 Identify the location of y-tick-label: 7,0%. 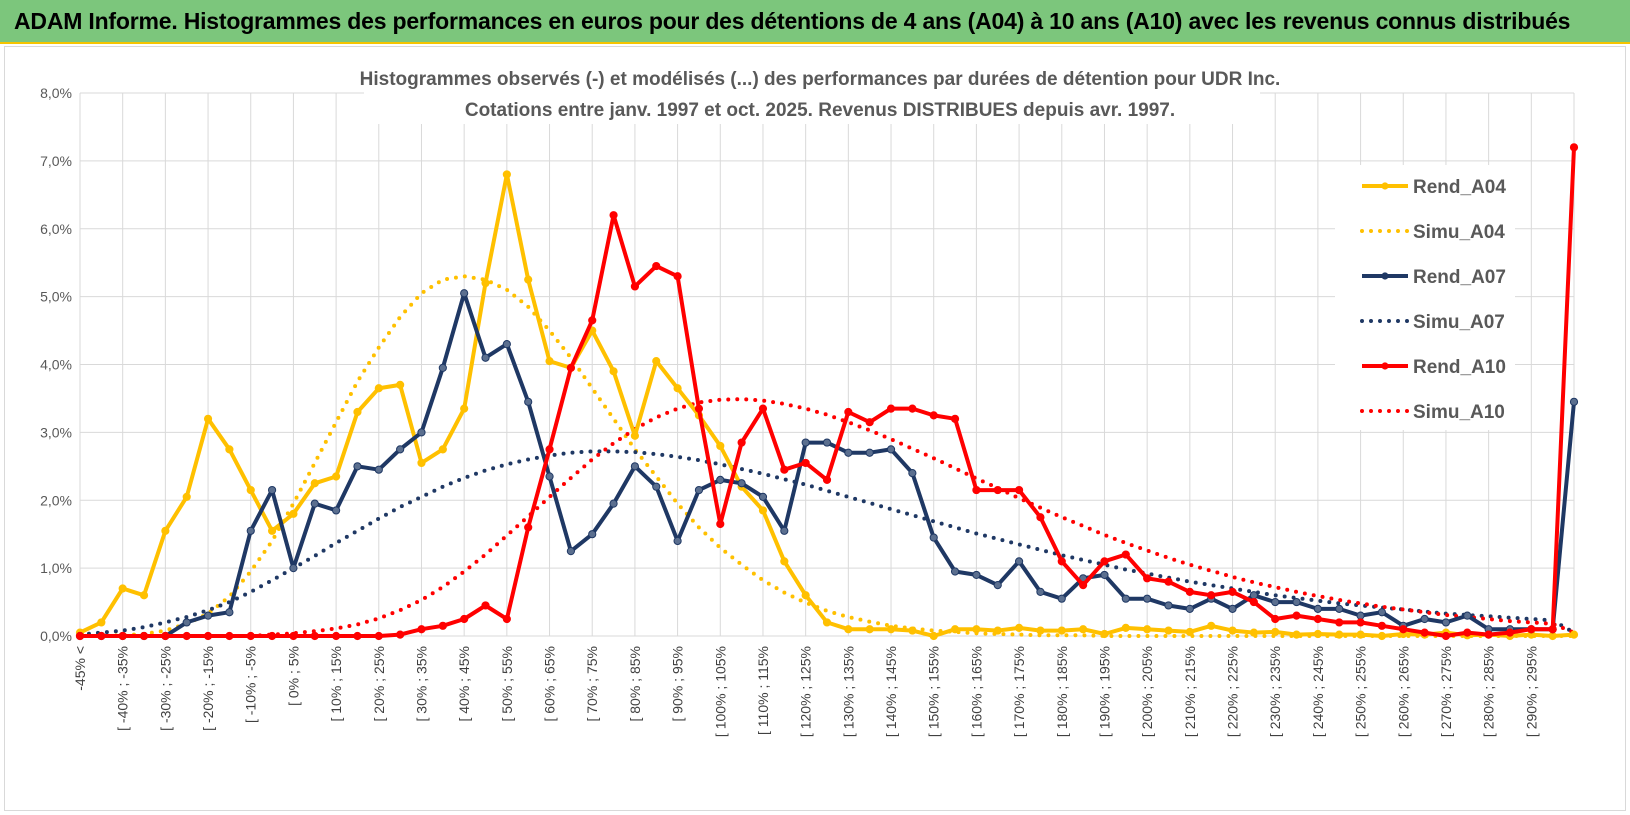
(56, 161).